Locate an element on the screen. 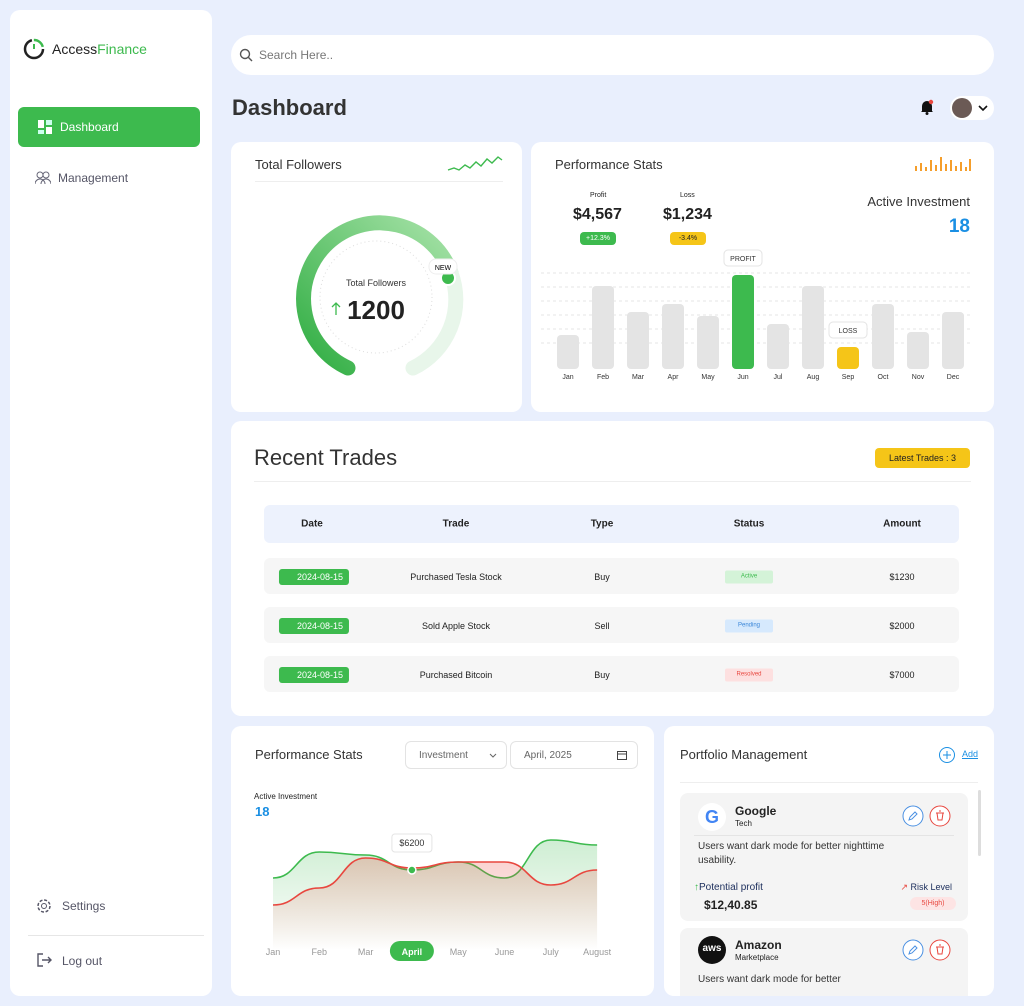 The height and width of the screenshot is (1006, 1024). date-picker: April, 2025 is located at coordinates (574, 755).